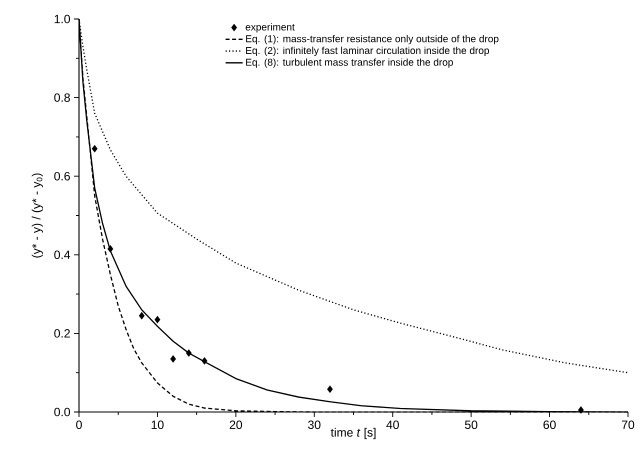 The image size is (642, 459). What do you see at coordinates (62, 19) in the screenshot?
I see `y-tick-label: 1.0` at bounding box center [62, 19].